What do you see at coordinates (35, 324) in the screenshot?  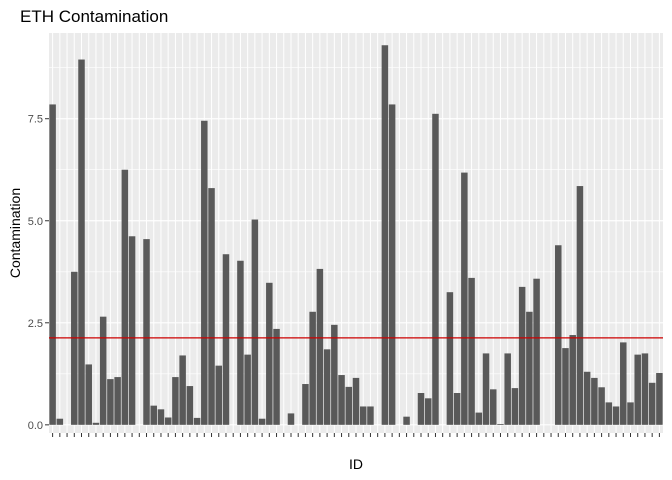 I see `y-tick-label: 2.5` at bounding box center [35, 324].